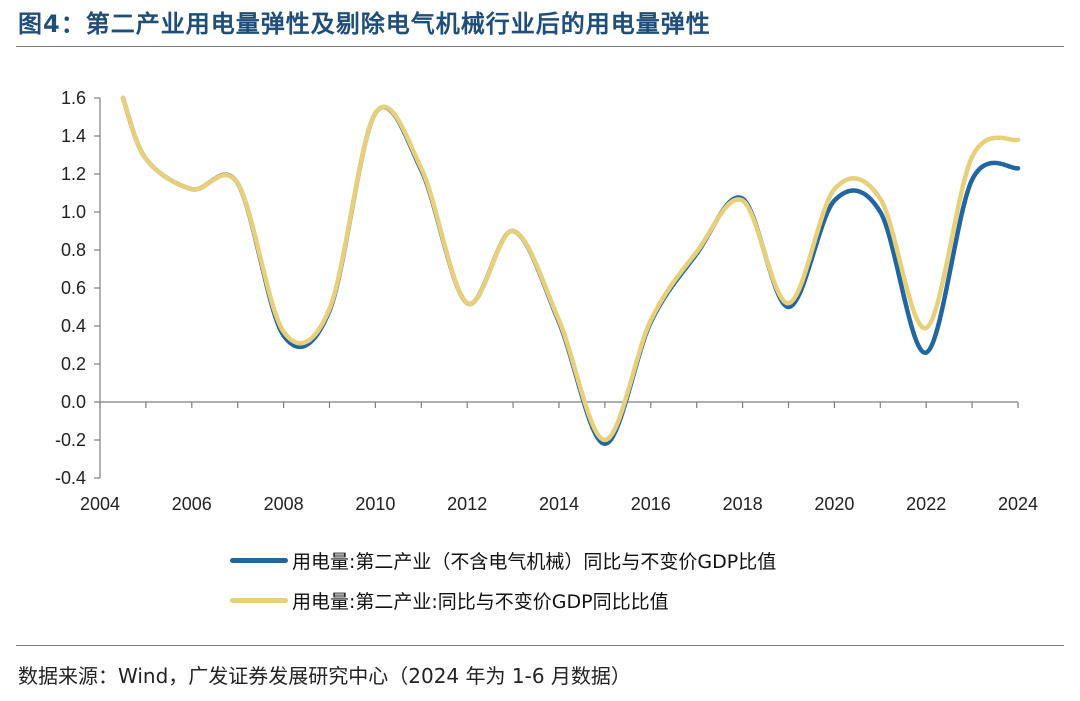 This screenshot has height=701, width=1080. What do you see at coordinates (73, 288) in the screenshot?
I see `y-tick-label: 0.6` at bounding box center [73, 288].